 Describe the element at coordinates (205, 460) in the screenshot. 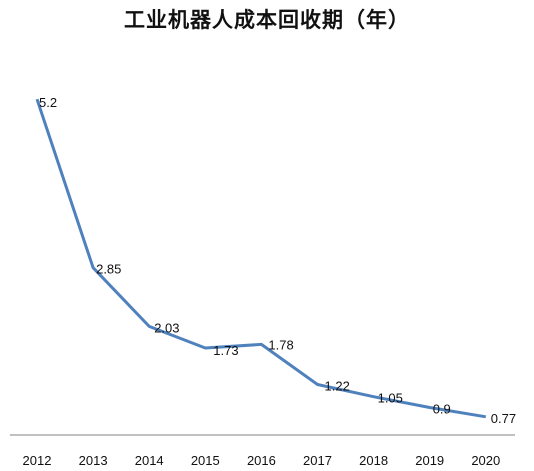

I see `x-tick-label: 2015` at that location.